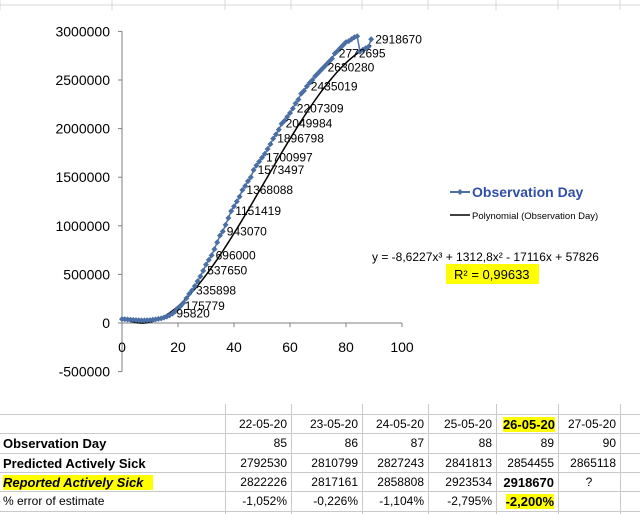 The height and width of the screenshot is (514, 640). I want to click on data-label: 696000, so click(236, 255).